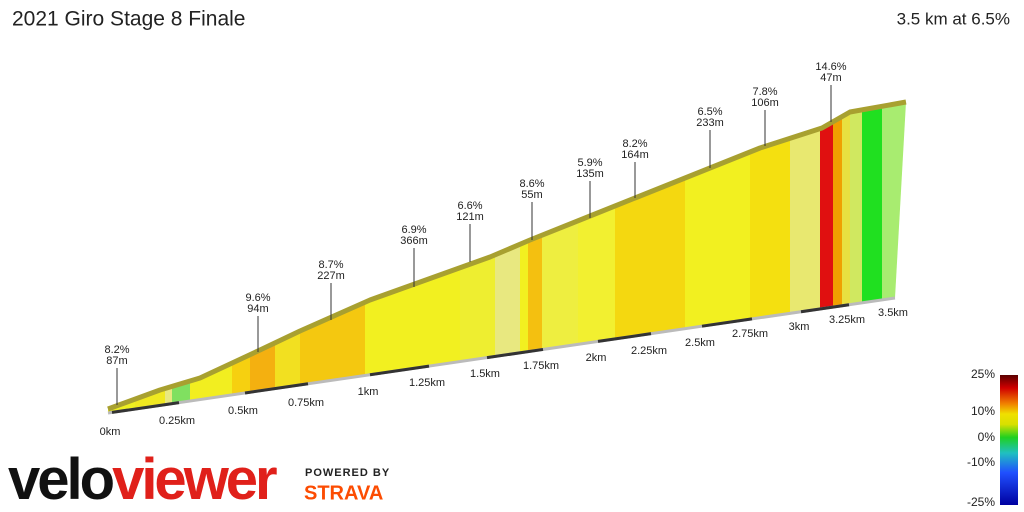  I want to click on annotation-grade: 9.6%, so click(257, 298).